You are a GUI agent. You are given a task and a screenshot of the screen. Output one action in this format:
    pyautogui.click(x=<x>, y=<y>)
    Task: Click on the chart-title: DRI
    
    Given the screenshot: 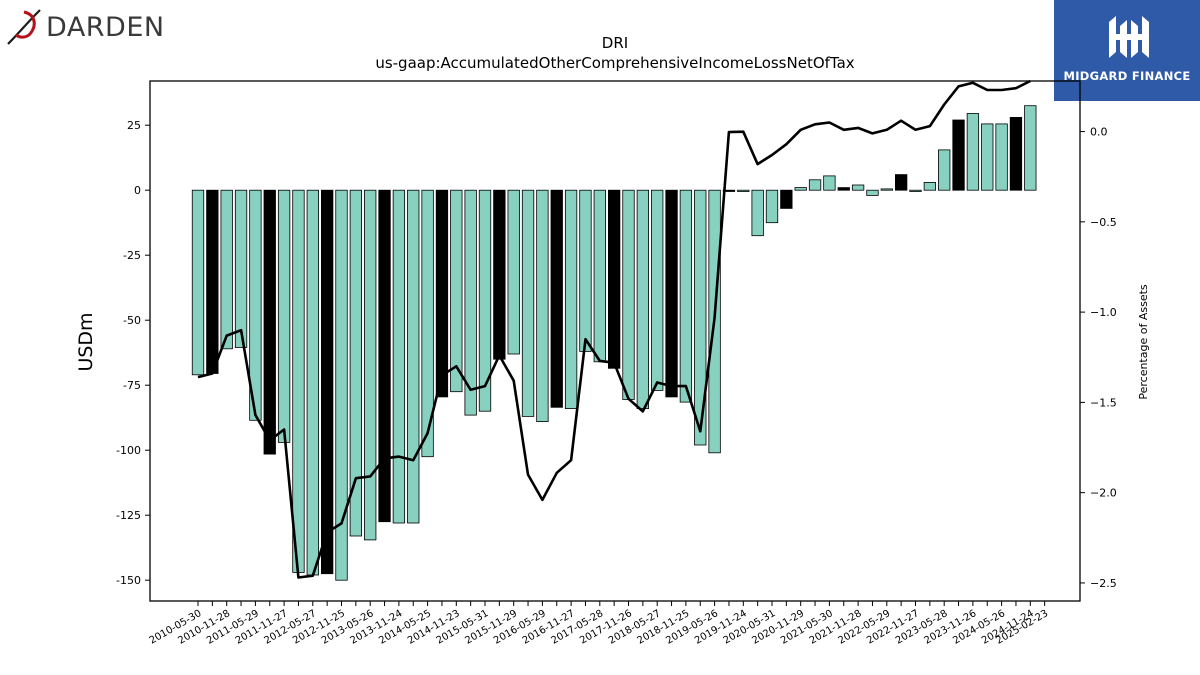 What is the action you would take?
    pyautogui.click(x=615, y=43)
    